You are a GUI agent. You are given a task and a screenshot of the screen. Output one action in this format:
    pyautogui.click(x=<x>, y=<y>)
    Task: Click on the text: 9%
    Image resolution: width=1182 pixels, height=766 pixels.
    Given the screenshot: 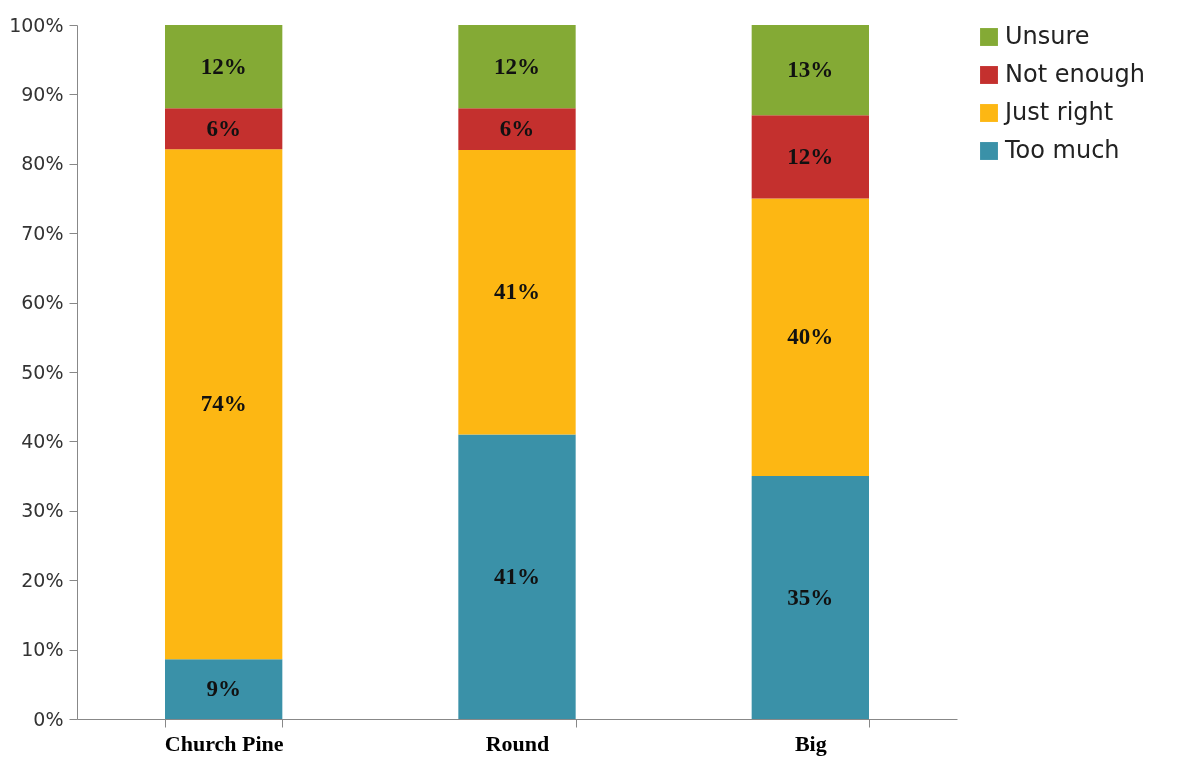 What is the action you would take?
    pyautogui.click(x=223, y=689)
    